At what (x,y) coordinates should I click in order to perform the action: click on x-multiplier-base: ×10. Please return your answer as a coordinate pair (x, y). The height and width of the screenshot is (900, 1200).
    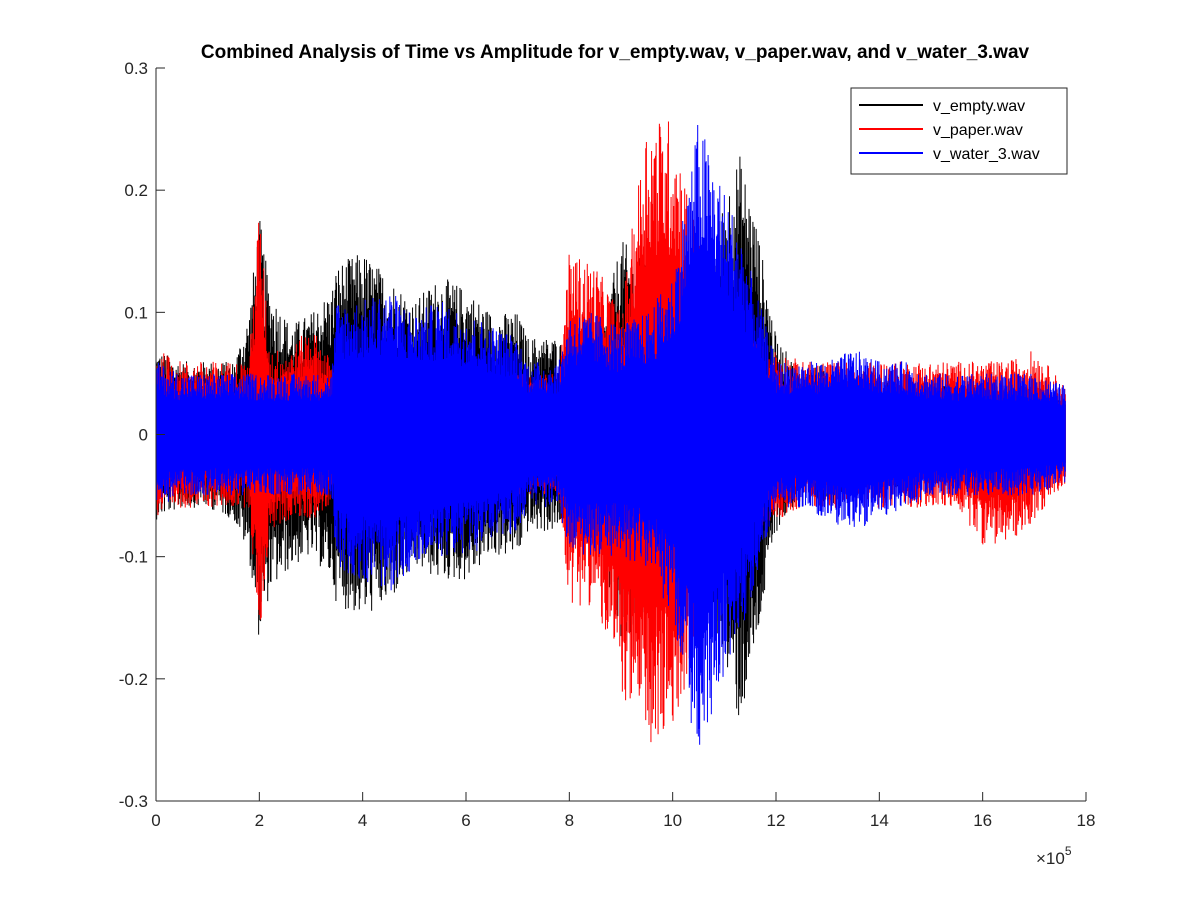
    Looking at the image, I should click on (1050, 858).